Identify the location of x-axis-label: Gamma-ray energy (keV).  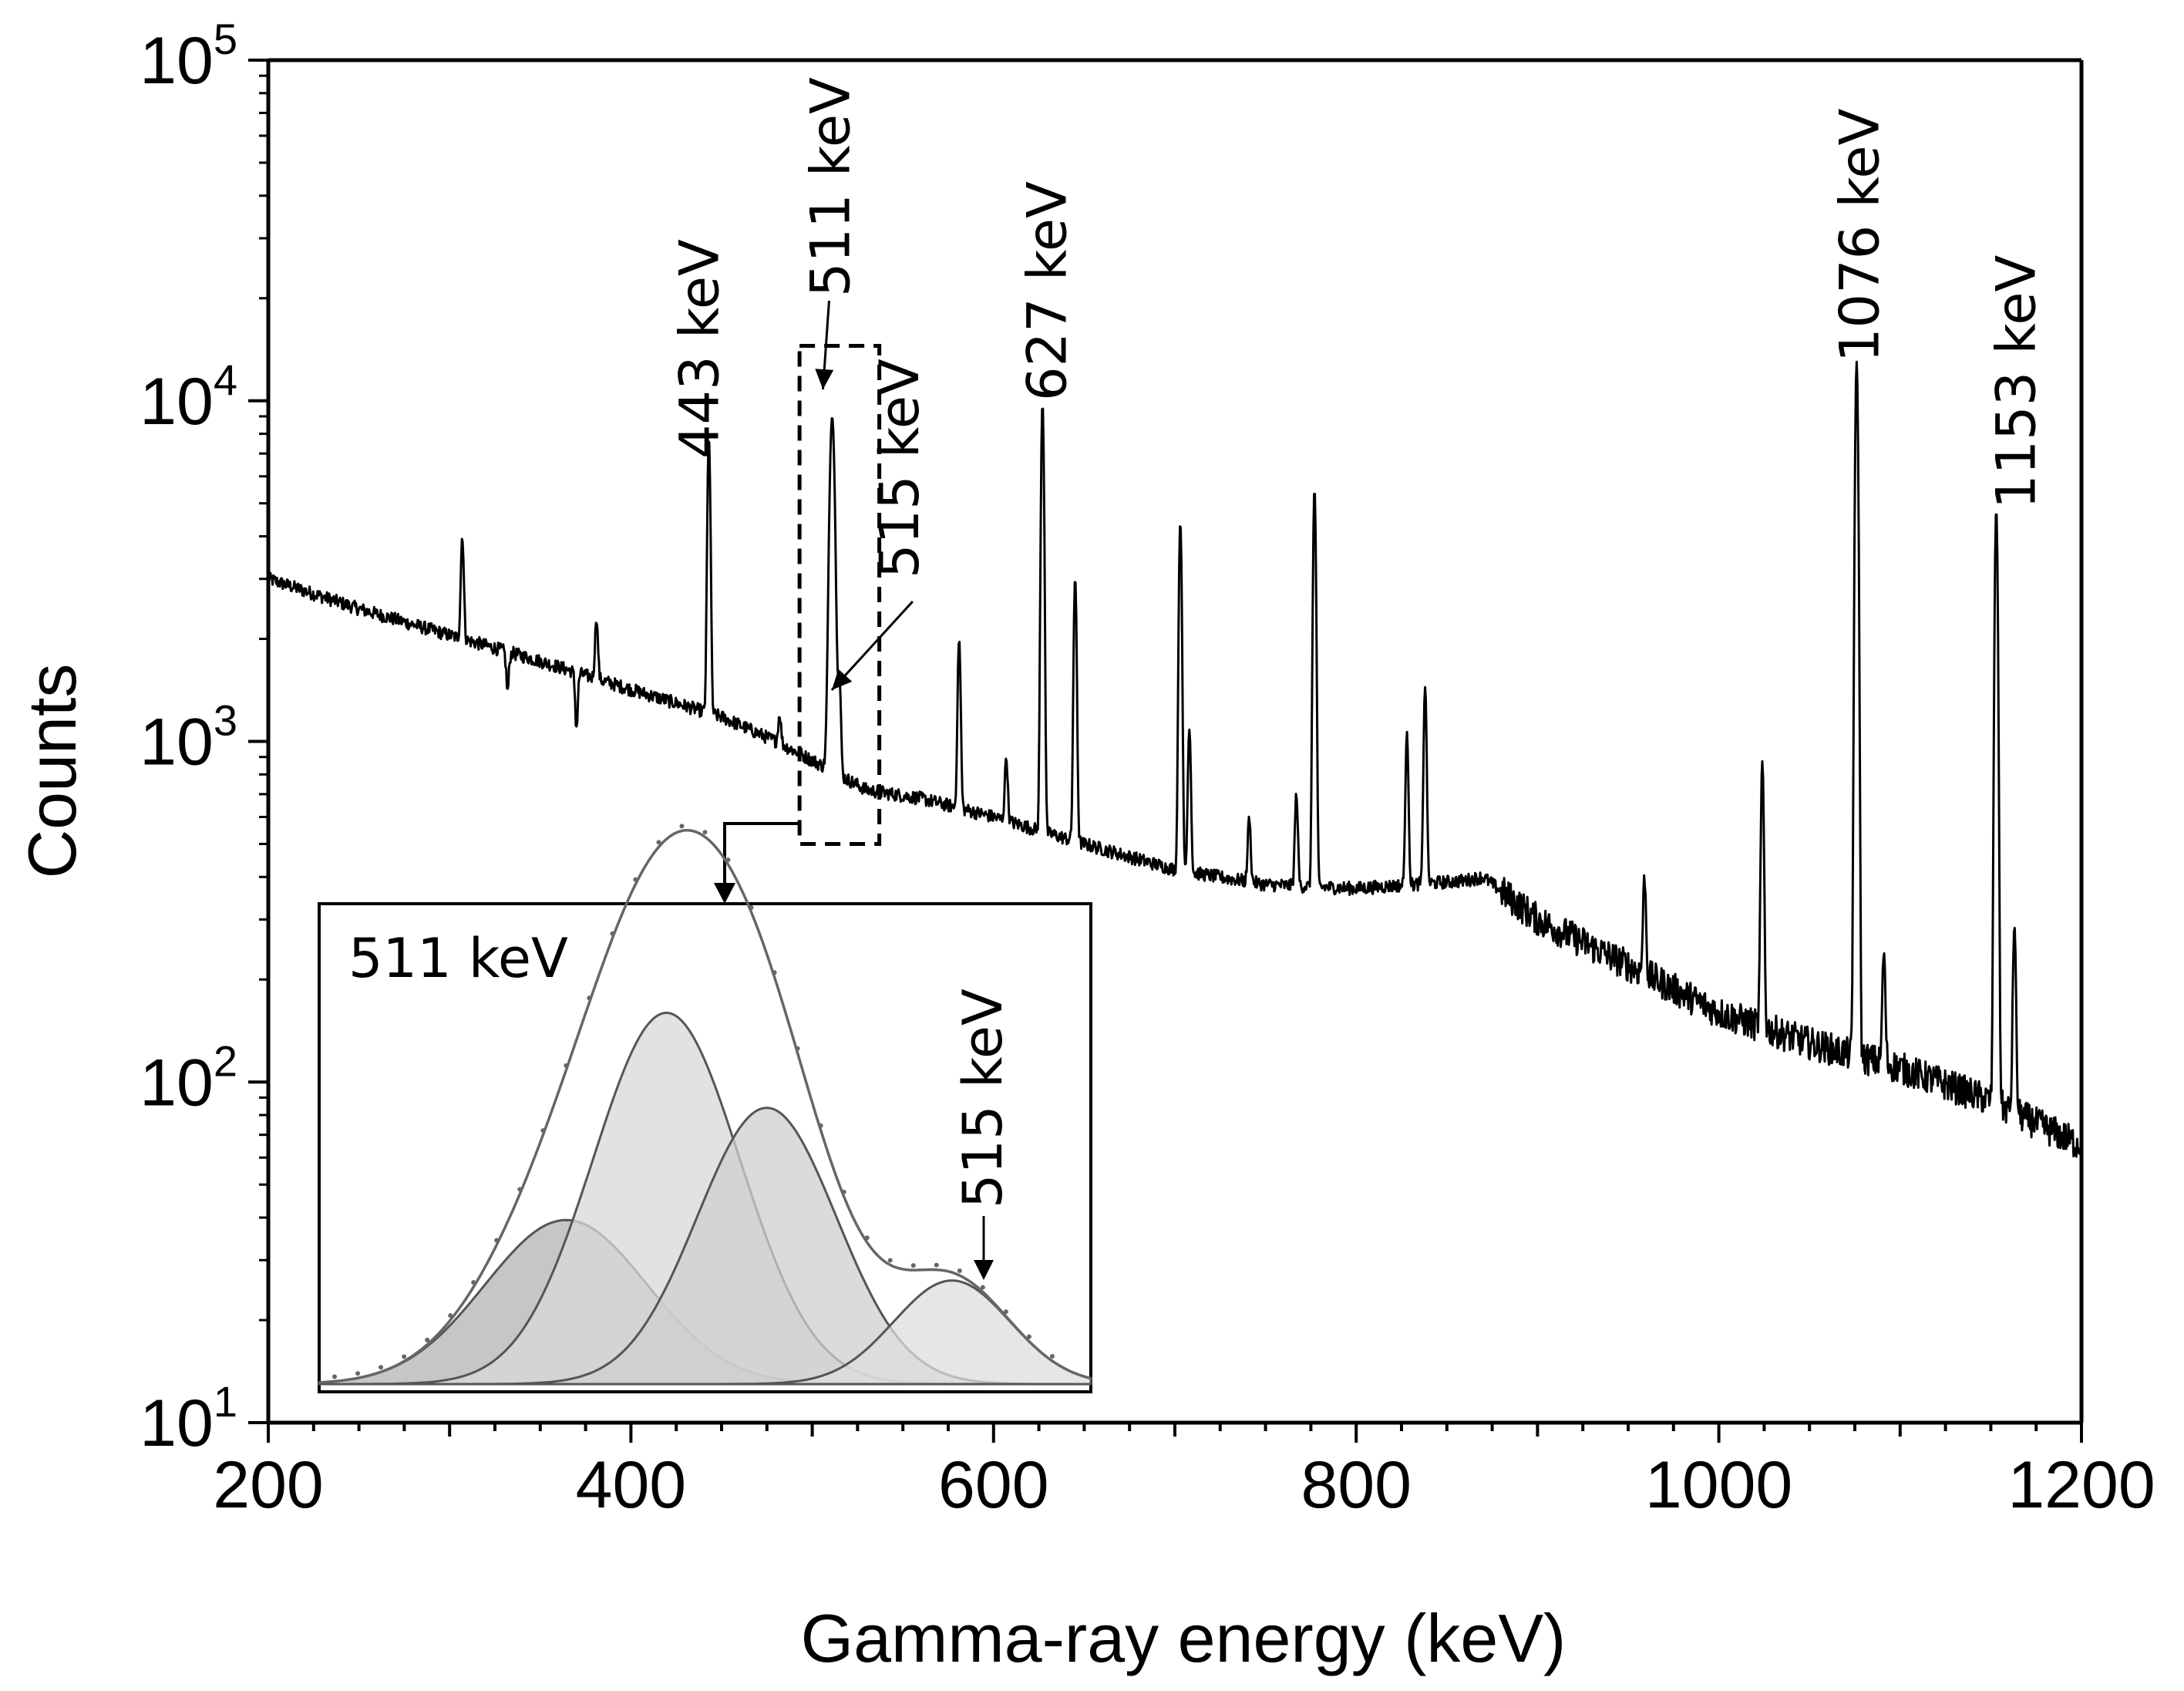
(1183, 1638).